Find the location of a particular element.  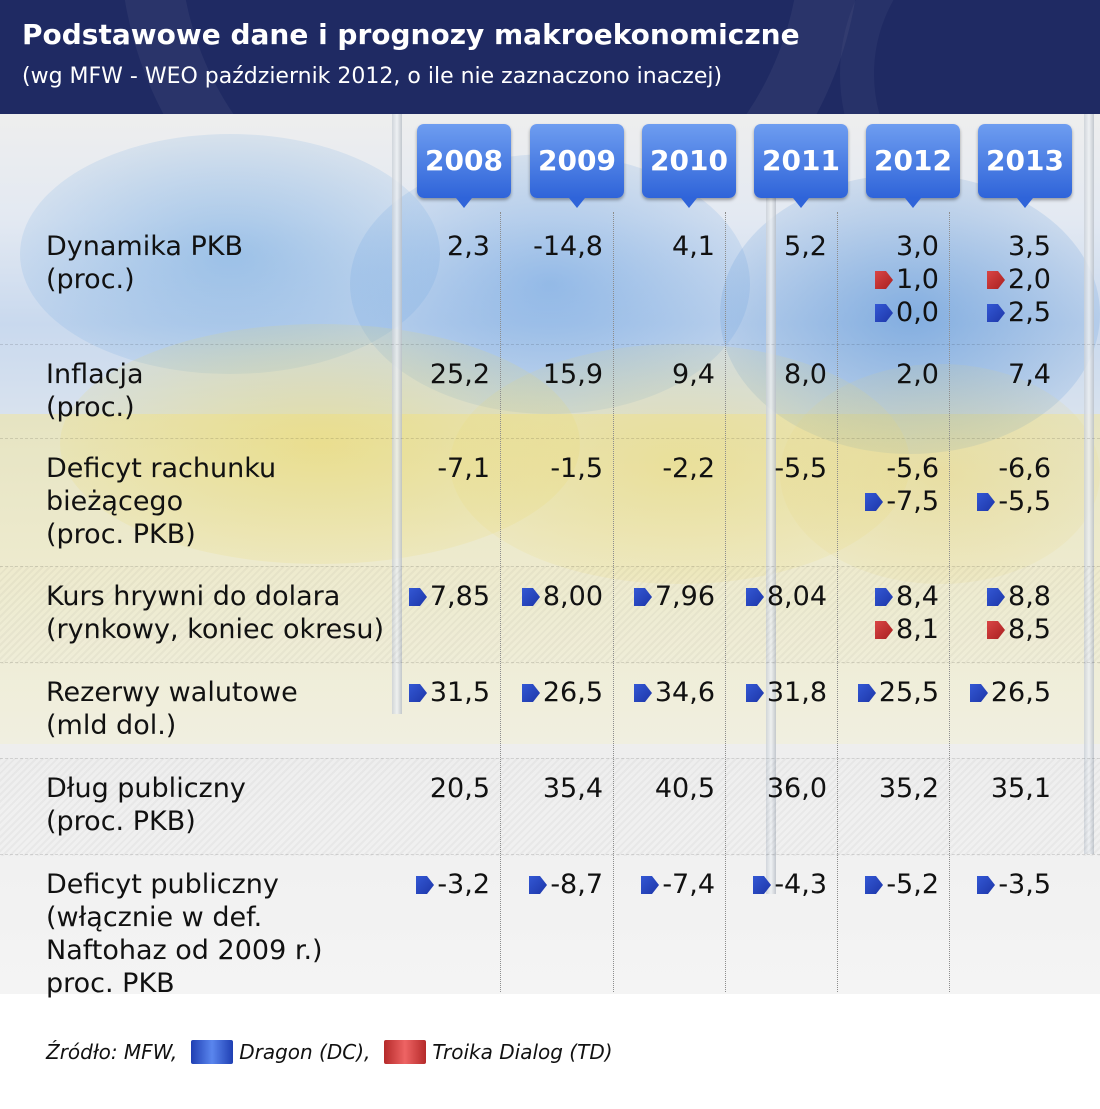

cell-value: -4,3 is located at coordinates (800, 884).